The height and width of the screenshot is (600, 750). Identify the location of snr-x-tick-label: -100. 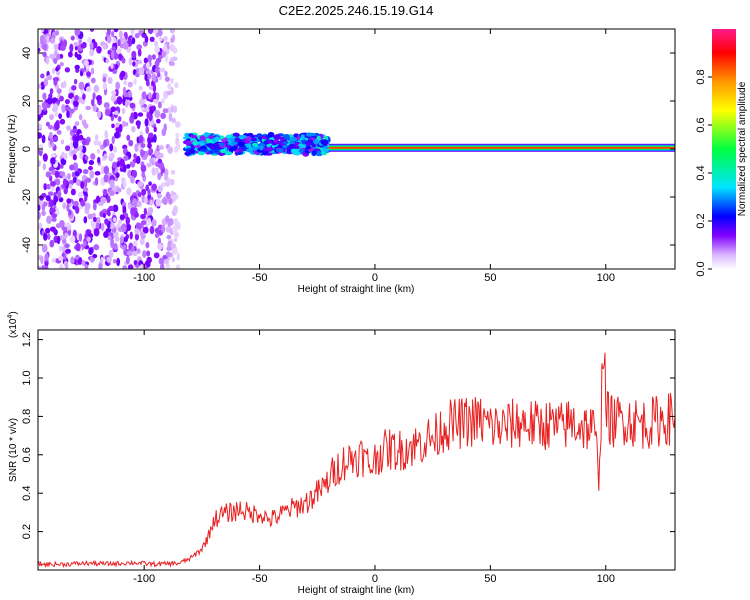
(144, 579).